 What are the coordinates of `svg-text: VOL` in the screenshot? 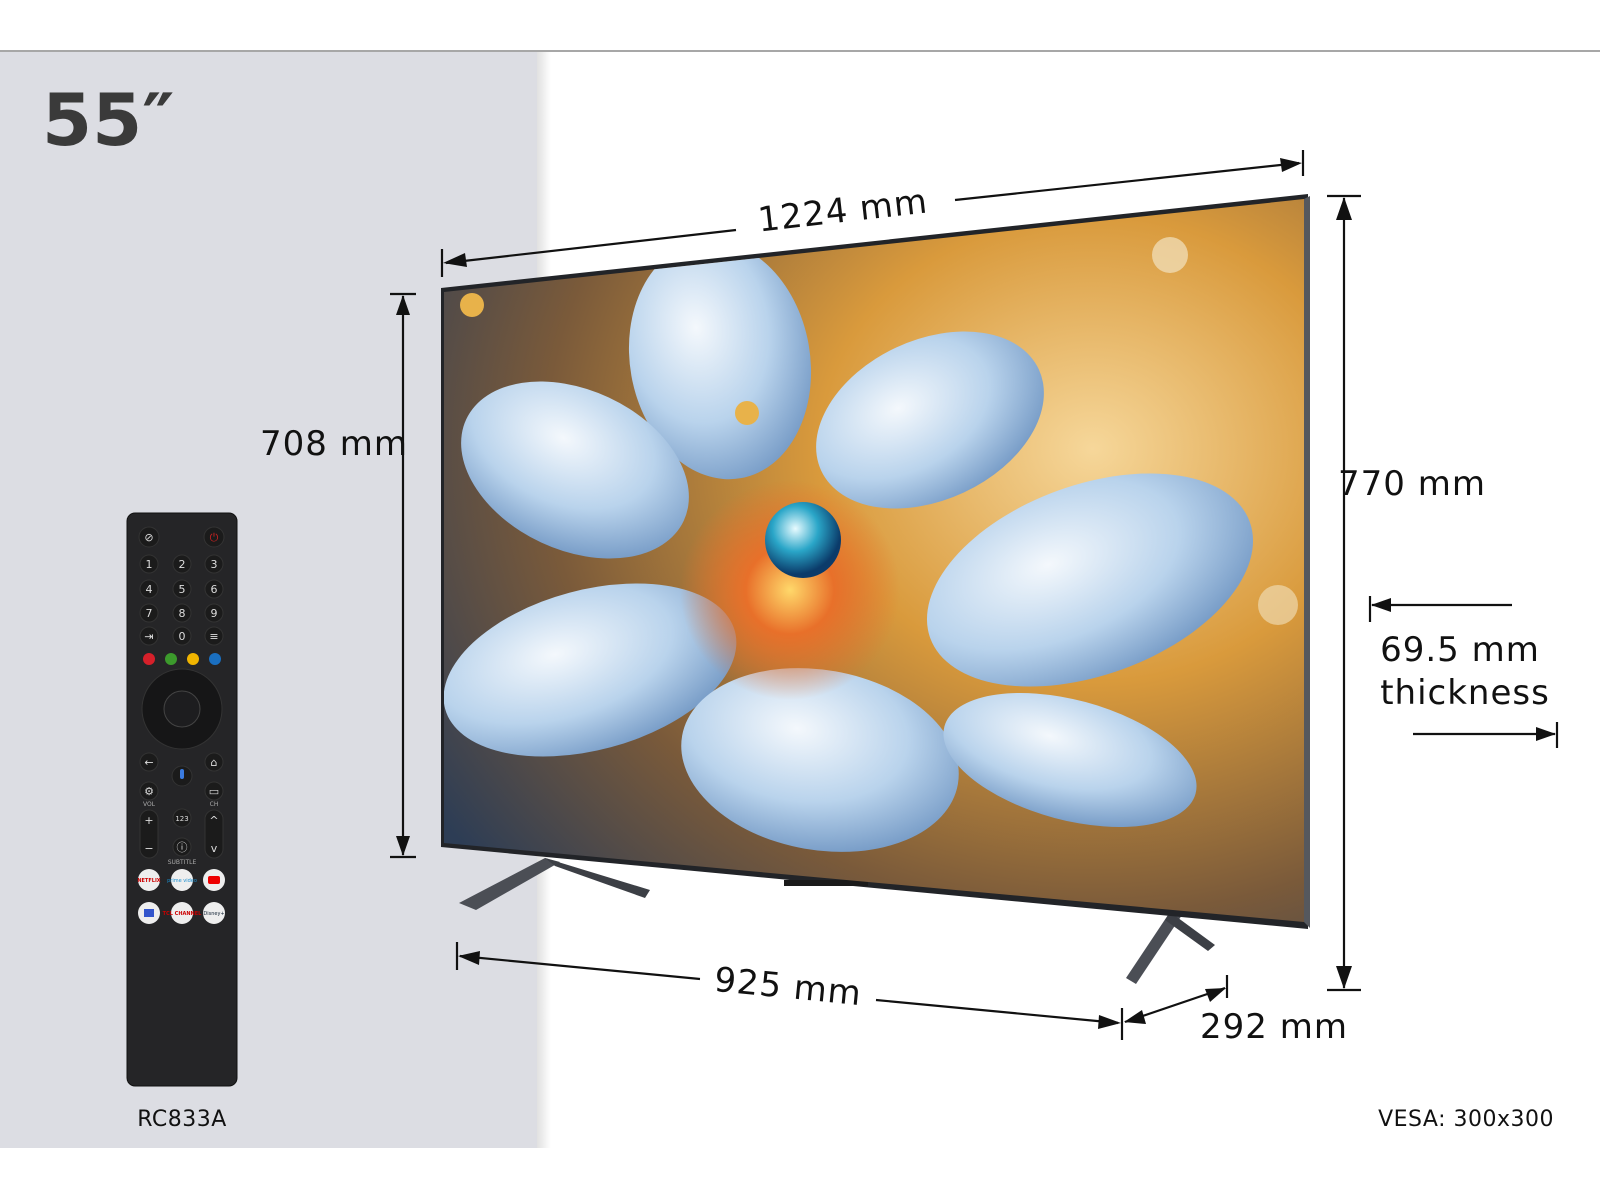 It's located at (149, 804).